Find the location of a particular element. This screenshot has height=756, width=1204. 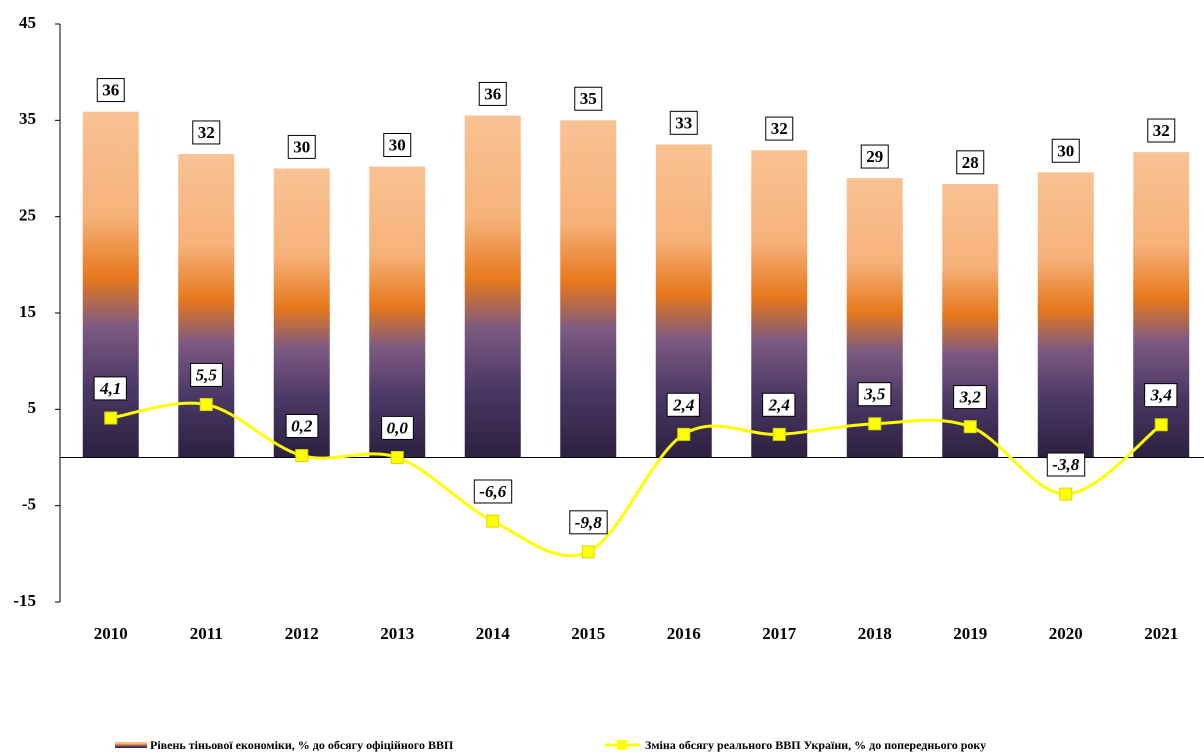

y-tick-label: -15 is located at coordinates (24, 600).